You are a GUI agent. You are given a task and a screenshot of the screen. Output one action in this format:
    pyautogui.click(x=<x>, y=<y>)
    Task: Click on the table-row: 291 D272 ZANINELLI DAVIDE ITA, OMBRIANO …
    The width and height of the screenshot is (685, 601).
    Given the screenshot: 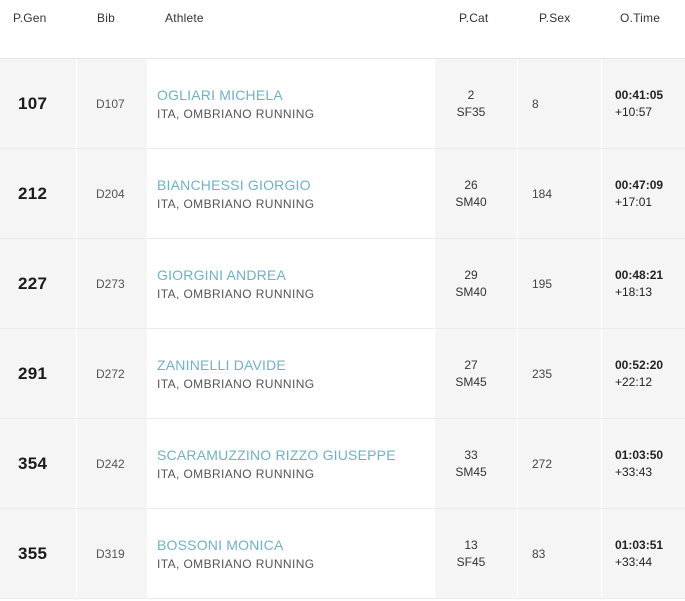 What is the action you would take?
    pyautogui.click(x=342, y=374)
    